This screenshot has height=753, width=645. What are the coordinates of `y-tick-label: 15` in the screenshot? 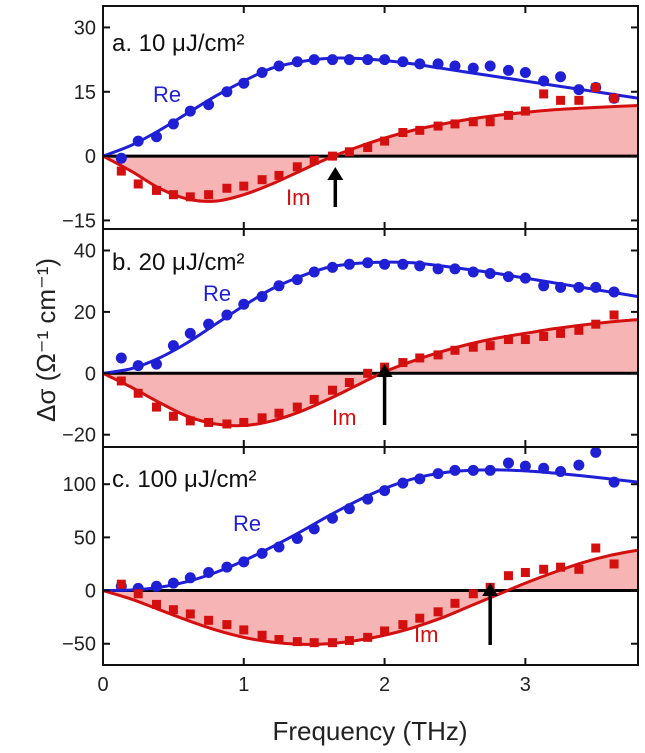 It's located at (85, 93).